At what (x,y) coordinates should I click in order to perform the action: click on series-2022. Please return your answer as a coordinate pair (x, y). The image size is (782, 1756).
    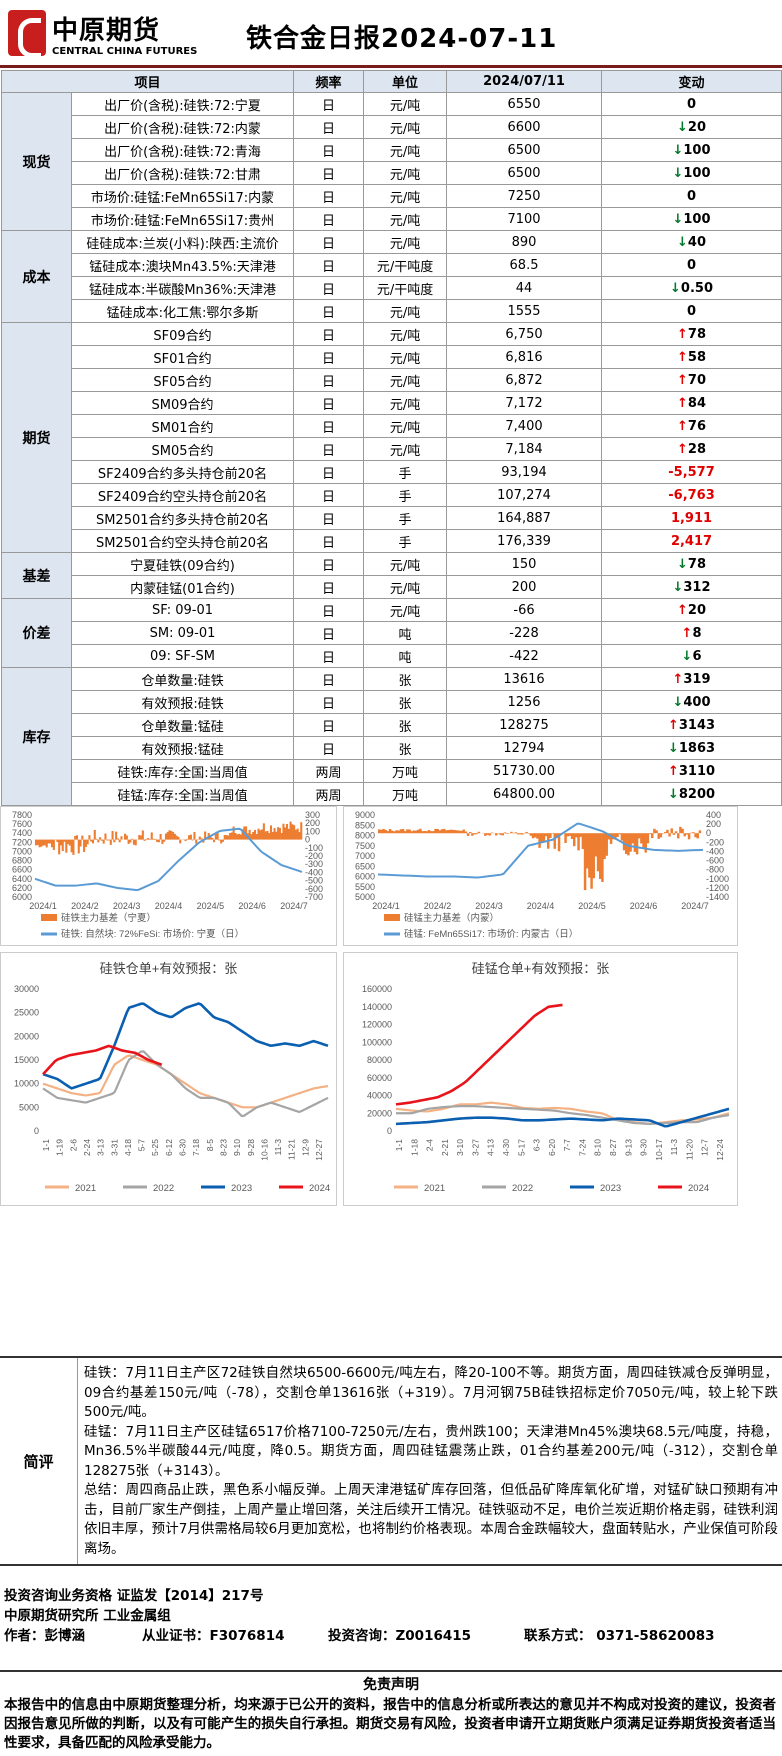
    Looking at the image, I should click on (185, 1084).